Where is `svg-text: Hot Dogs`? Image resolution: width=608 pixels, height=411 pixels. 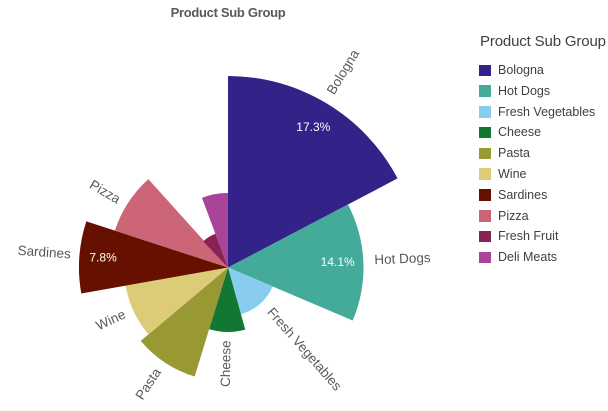 svg-text: Hot Dogs is located at coordinates (402, 258).